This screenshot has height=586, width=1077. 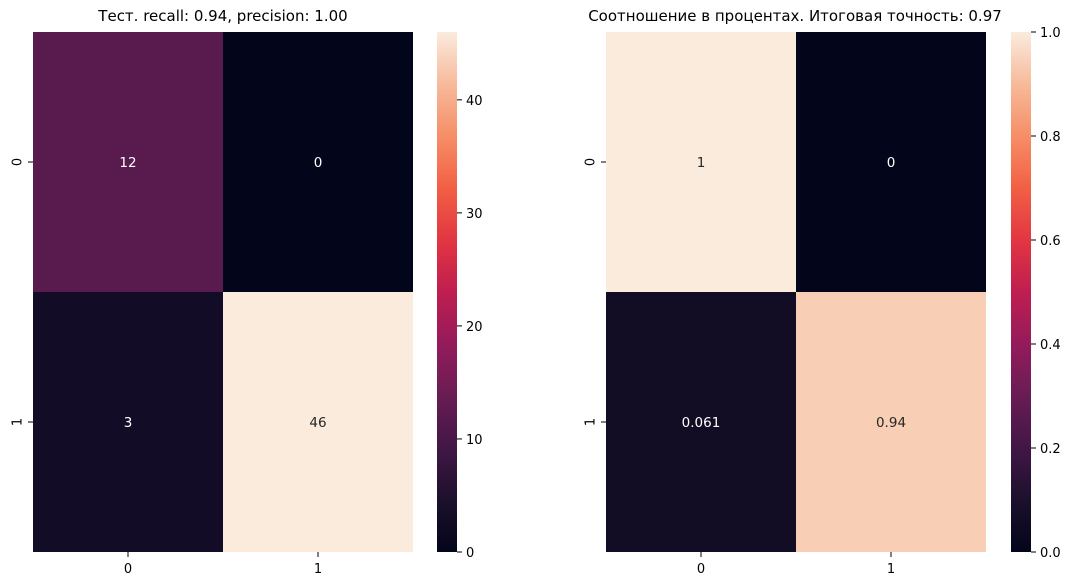 What do you see at coordinates (460, 296) in the screenshot?
I see `colorbar-left: 0 10 20 30 40` at bounding box center [460, 296].